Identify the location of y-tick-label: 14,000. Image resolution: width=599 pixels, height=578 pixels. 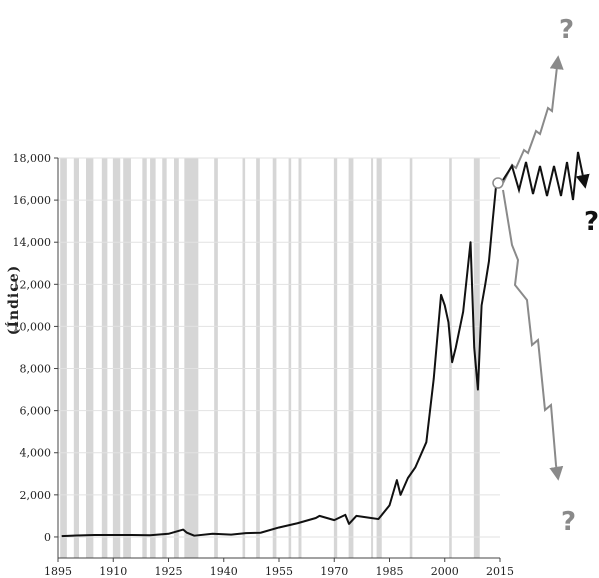
(32, 242).